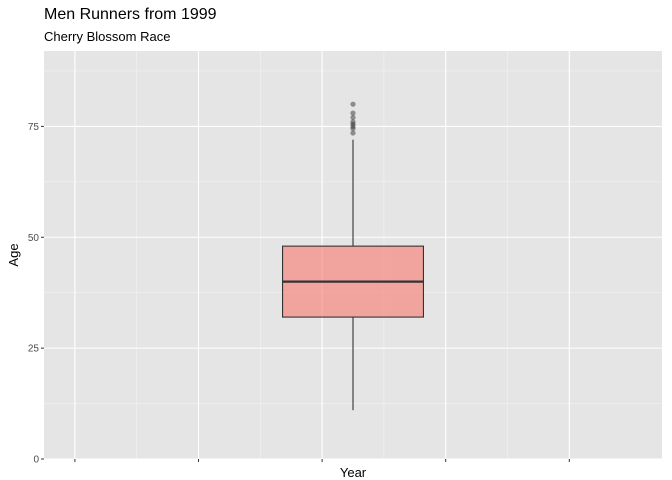  What do you see at coordinates (36, 460) in the screenshot?
I see `y-tick-label: 0` at bounding box center [36, 460].